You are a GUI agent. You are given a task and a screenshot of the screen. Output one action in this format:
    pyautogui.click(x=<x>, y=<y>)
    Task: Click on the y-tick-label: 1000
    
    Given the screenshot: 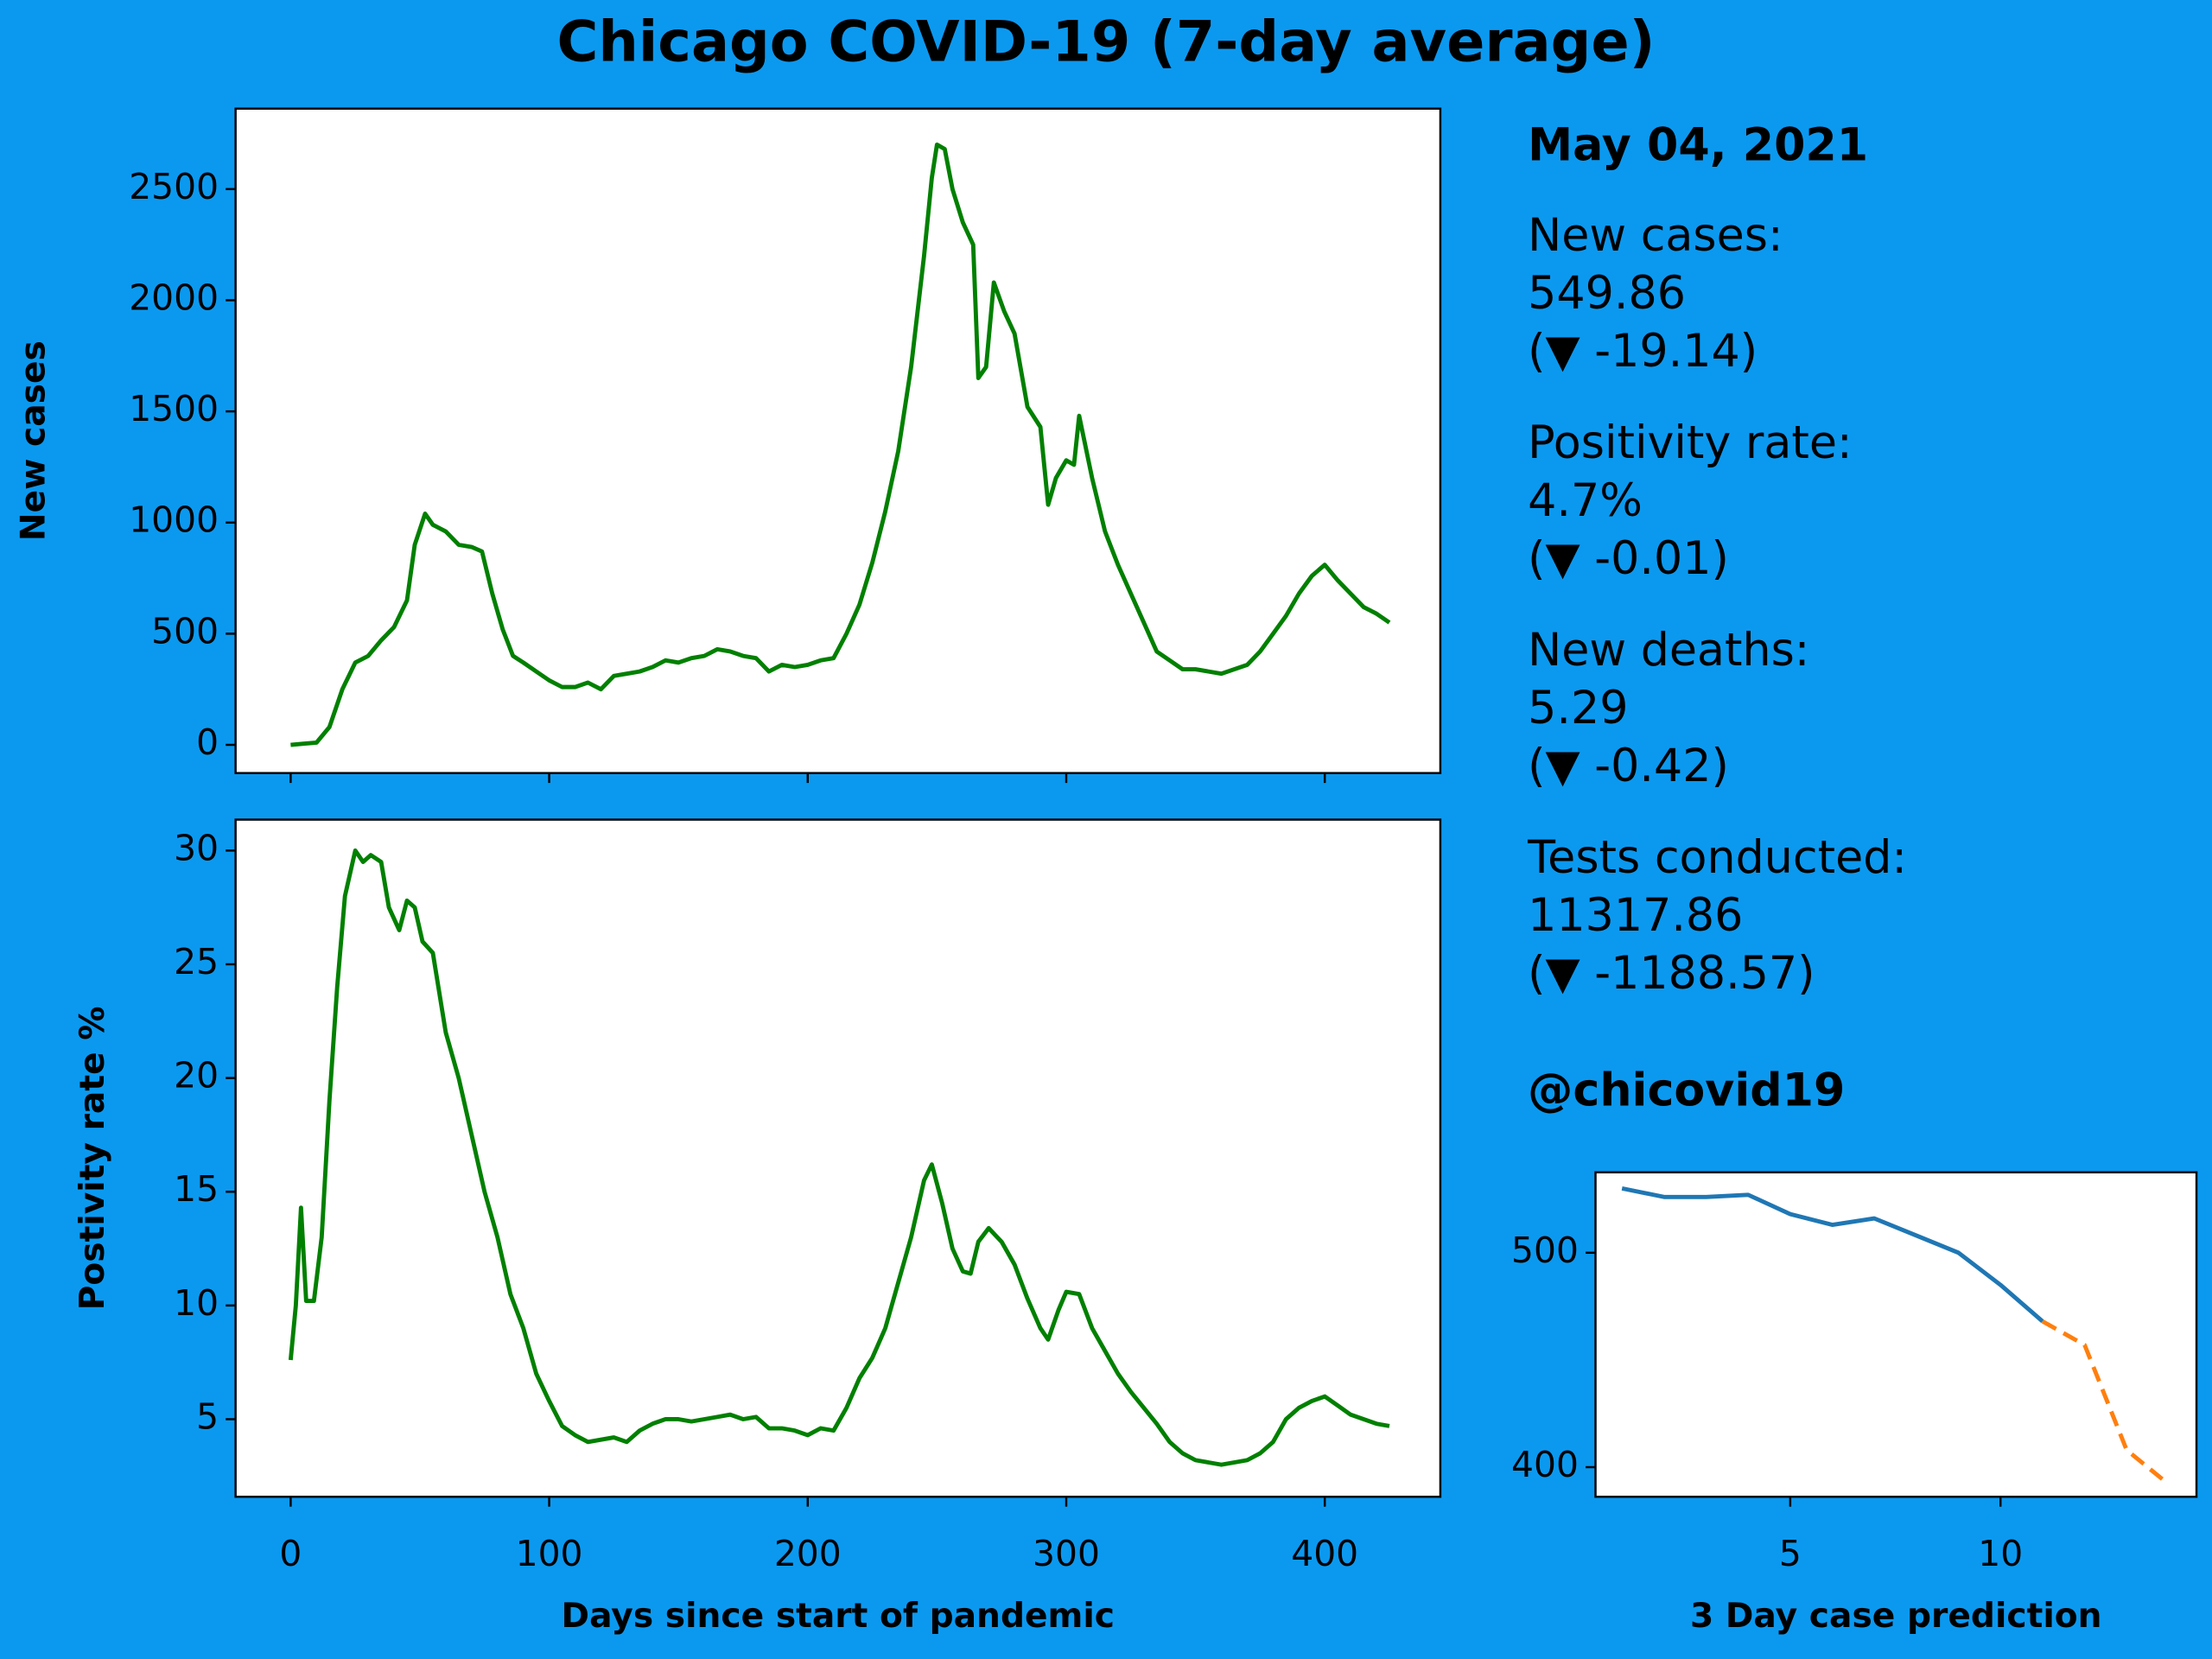 What is the action you would take?
    pyautogui.click(x=174, y=520)
    